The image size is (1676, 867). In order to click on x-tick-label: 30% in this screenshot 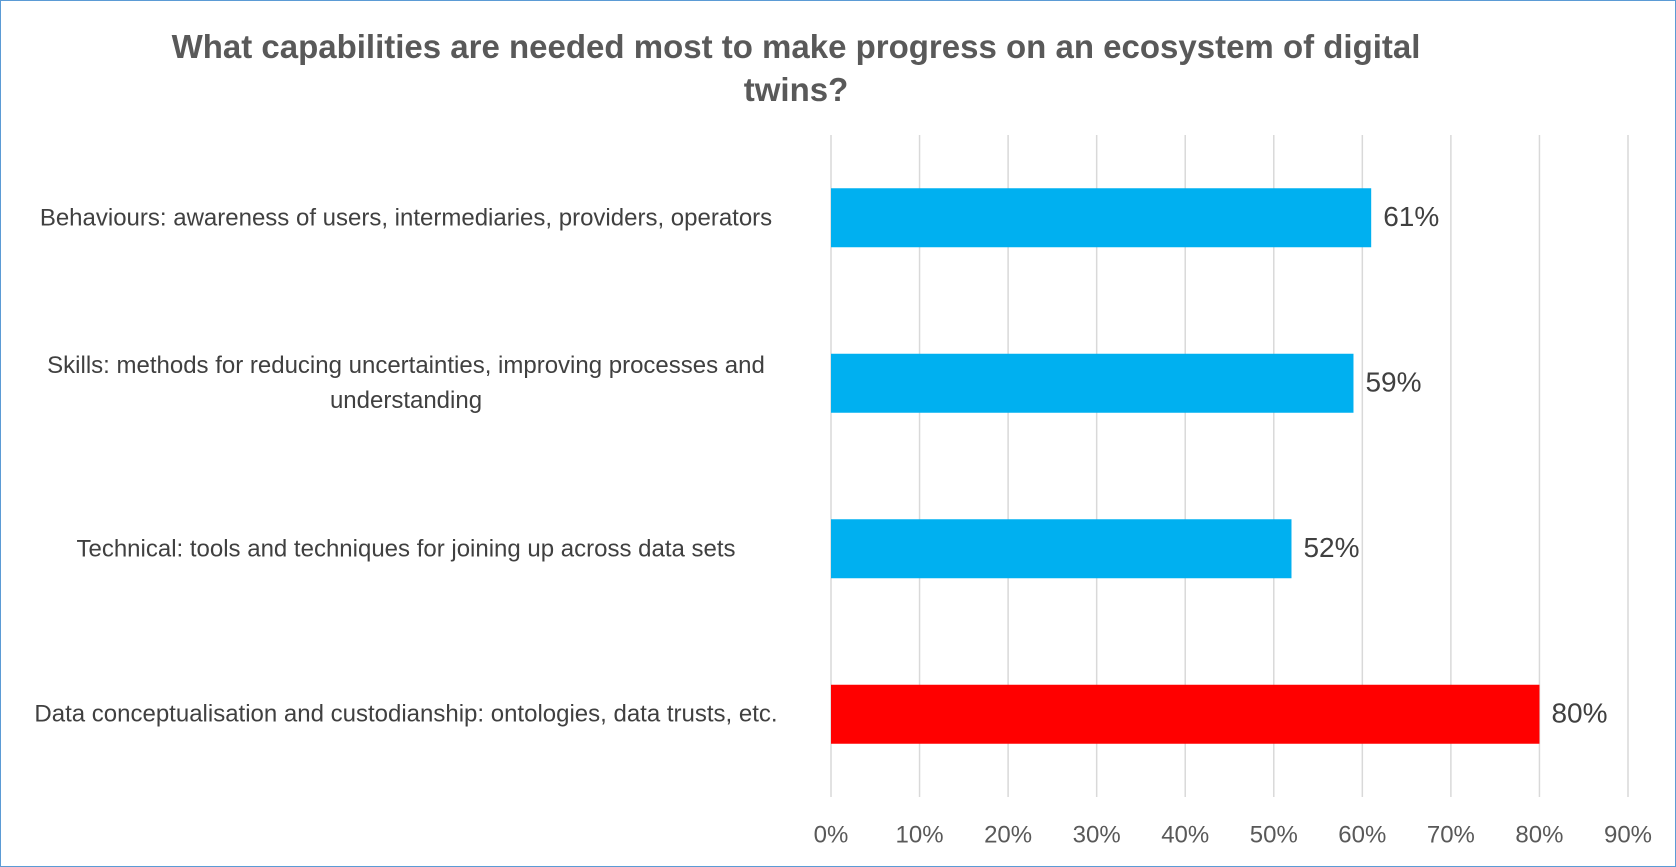, I will do `click(1097, 834)`.